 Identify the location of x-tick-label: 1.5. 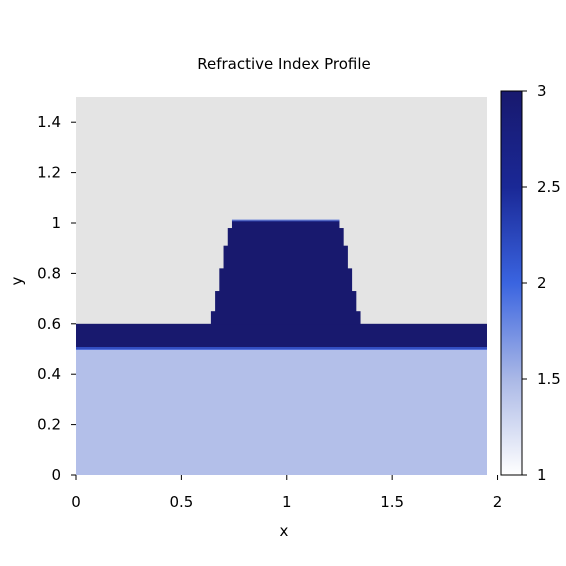
(392, 502).